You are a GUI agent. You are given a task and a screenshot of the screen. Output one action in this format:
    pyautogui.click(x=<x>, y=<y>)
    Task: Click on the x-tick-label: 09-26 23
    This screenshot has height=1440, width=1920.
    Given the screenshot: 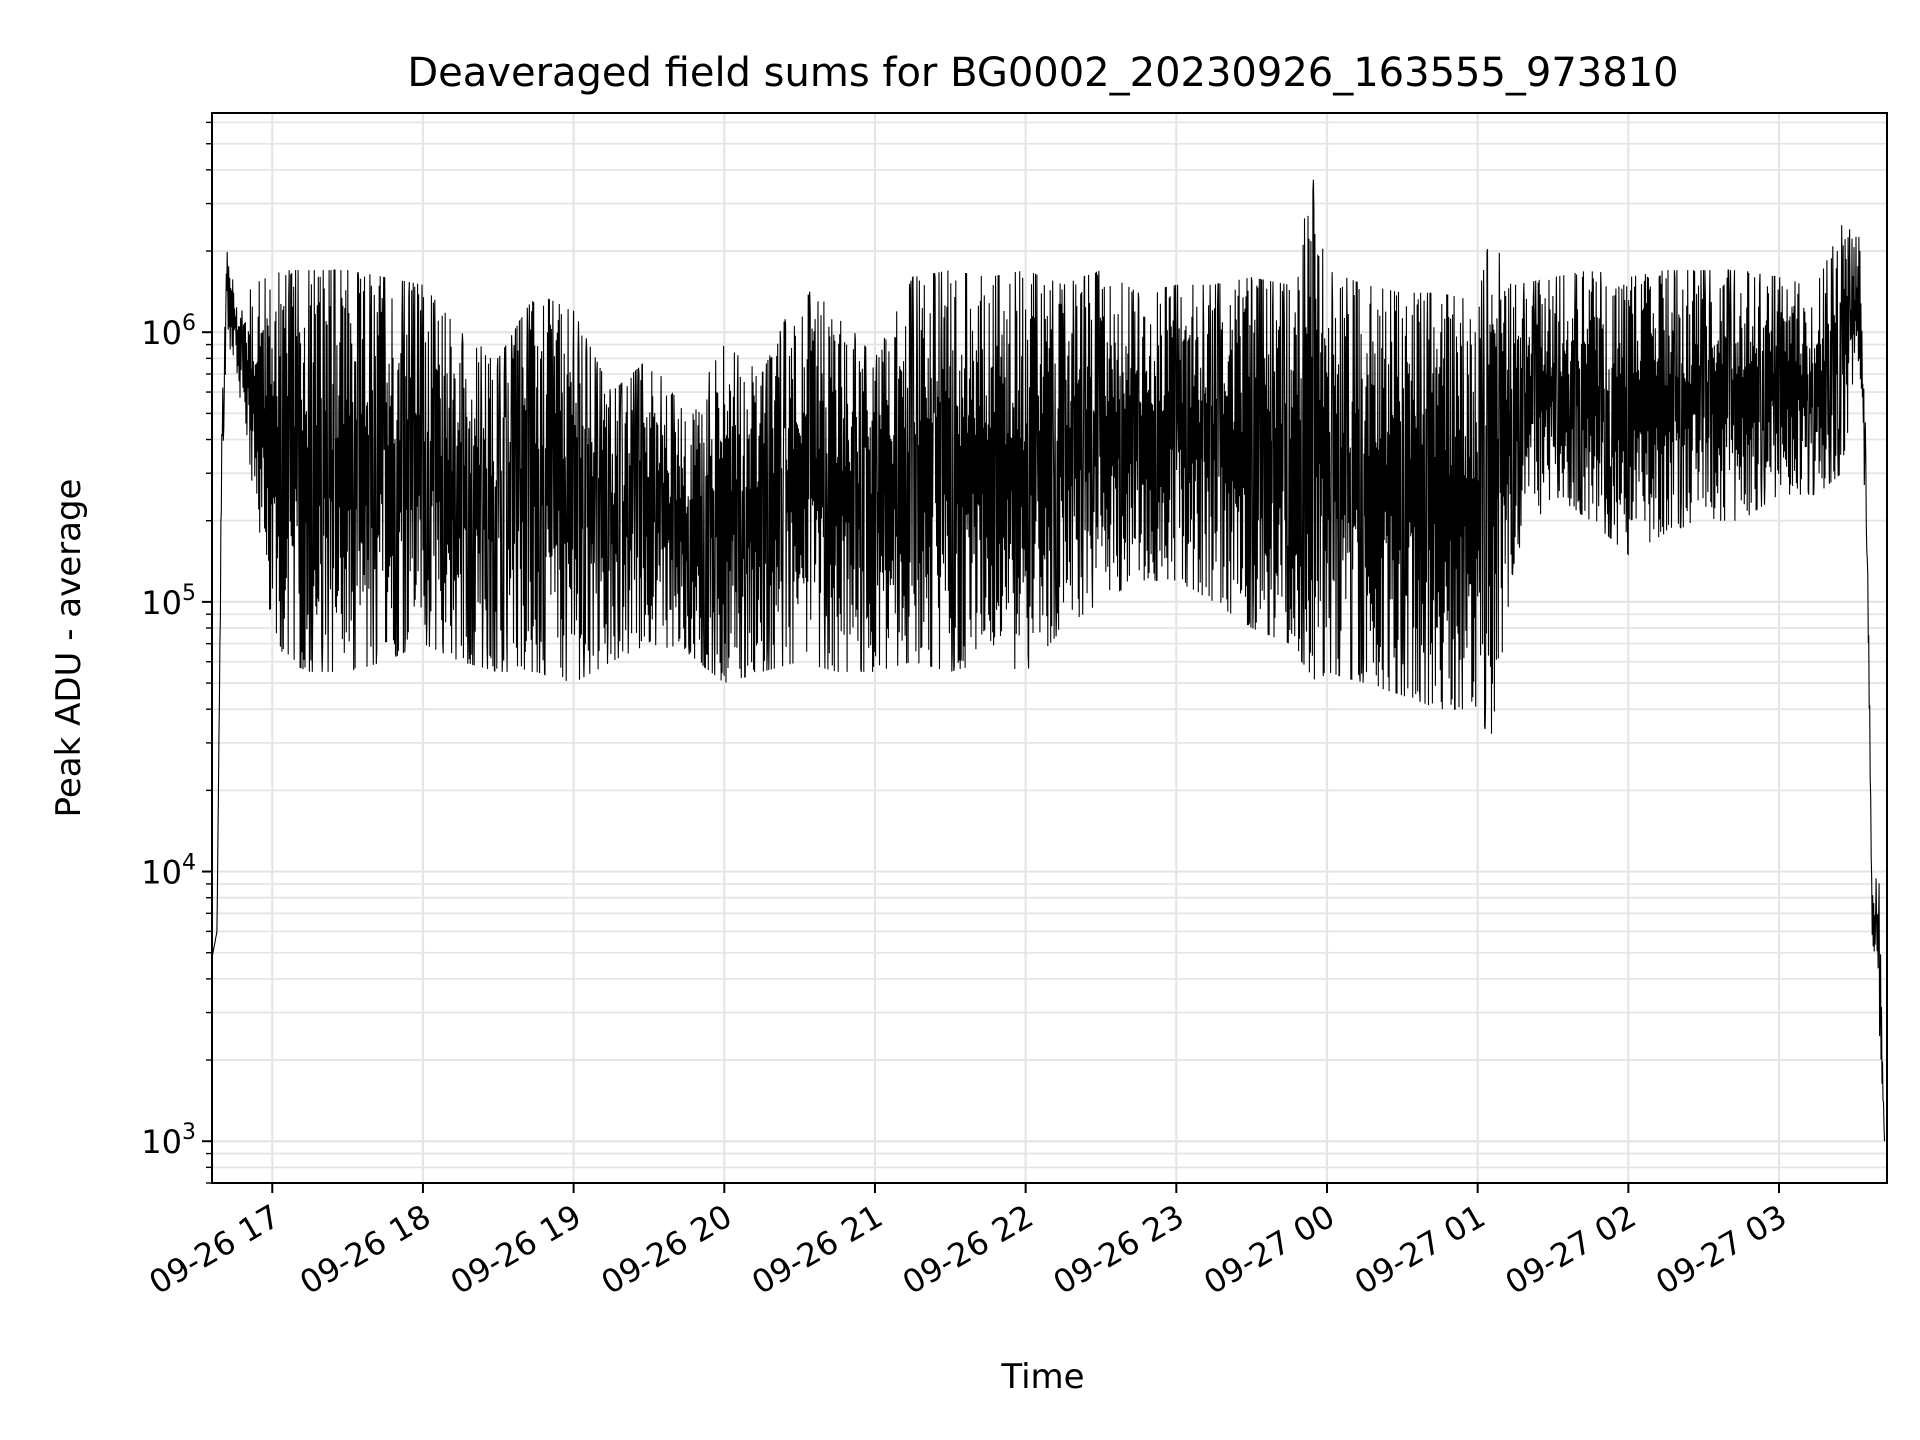 What is the action you would take?
    pyautogui.click(x=1119, y=1249)
    